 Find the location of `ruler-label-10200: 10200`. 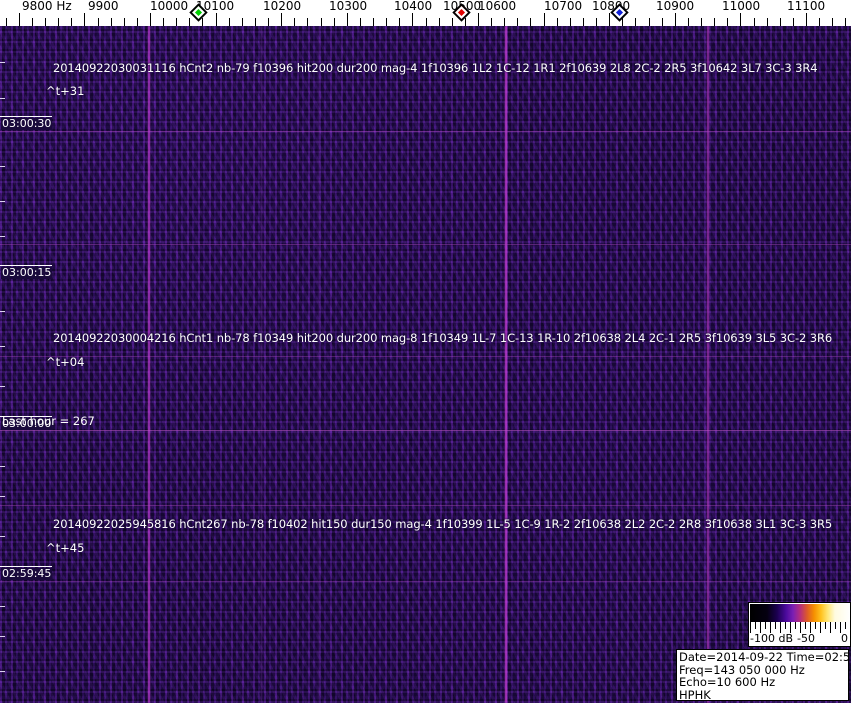

ruler-label-10200: 10200 is located at coordinates (282, 6).